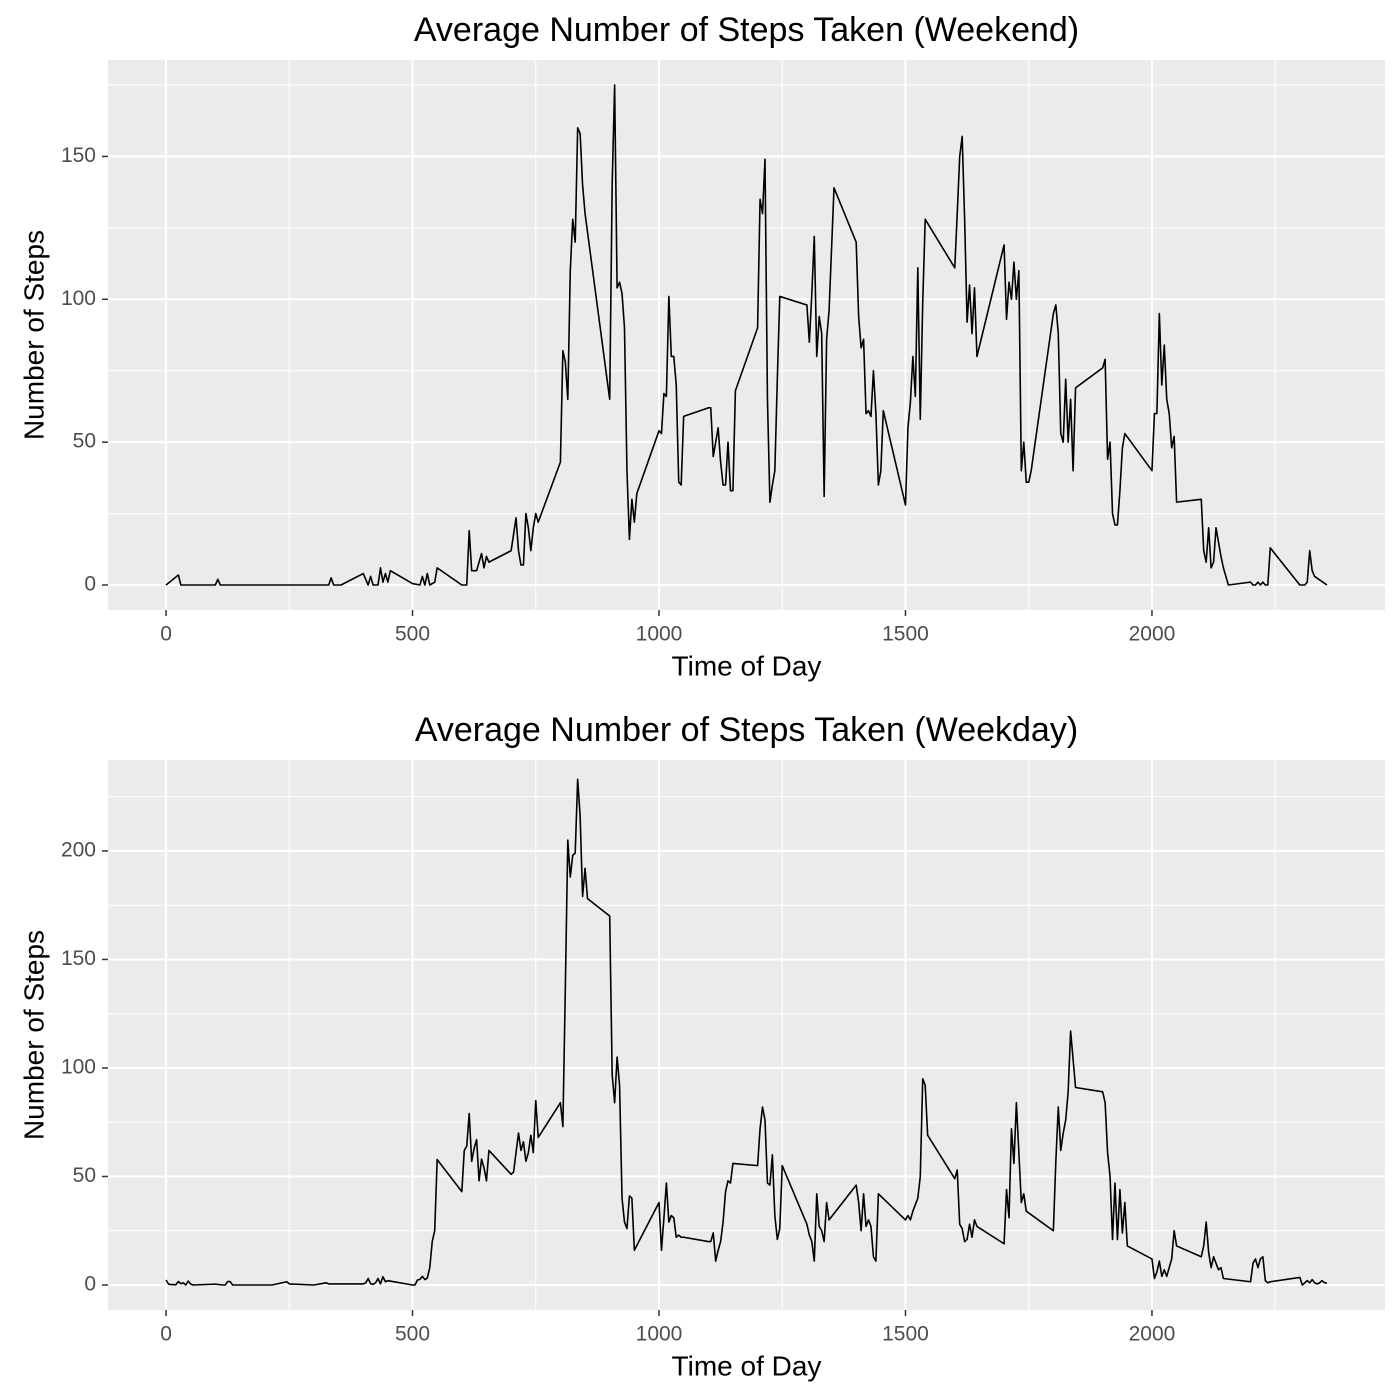  I want to click on chart-title: Average Number of Steps Taken (Weekday), so click(746, 730).